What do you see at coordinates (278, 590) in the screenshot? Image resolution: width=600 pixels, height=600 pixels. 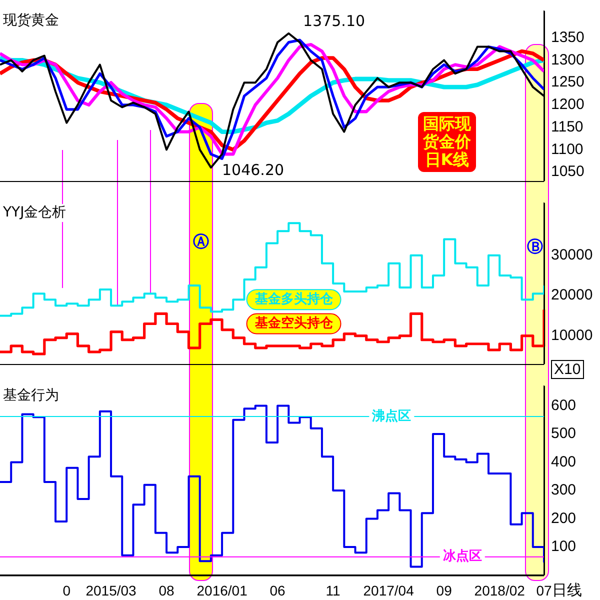 I see `x-tick-label: 06` at bounding box center [278, 590].